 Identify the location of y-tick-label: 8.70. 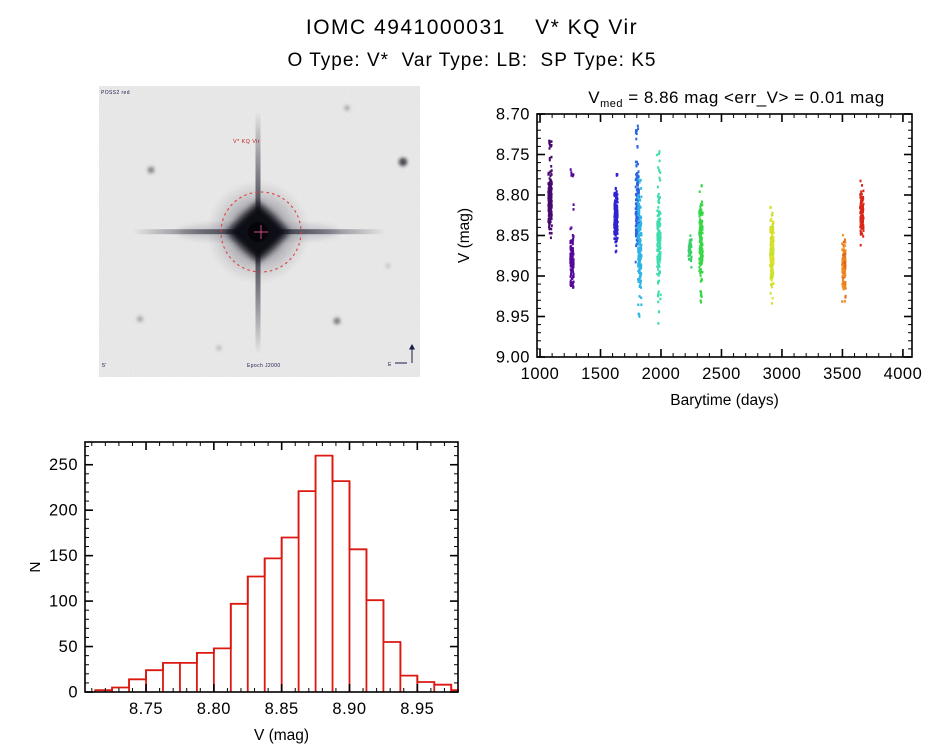
(513, 115).